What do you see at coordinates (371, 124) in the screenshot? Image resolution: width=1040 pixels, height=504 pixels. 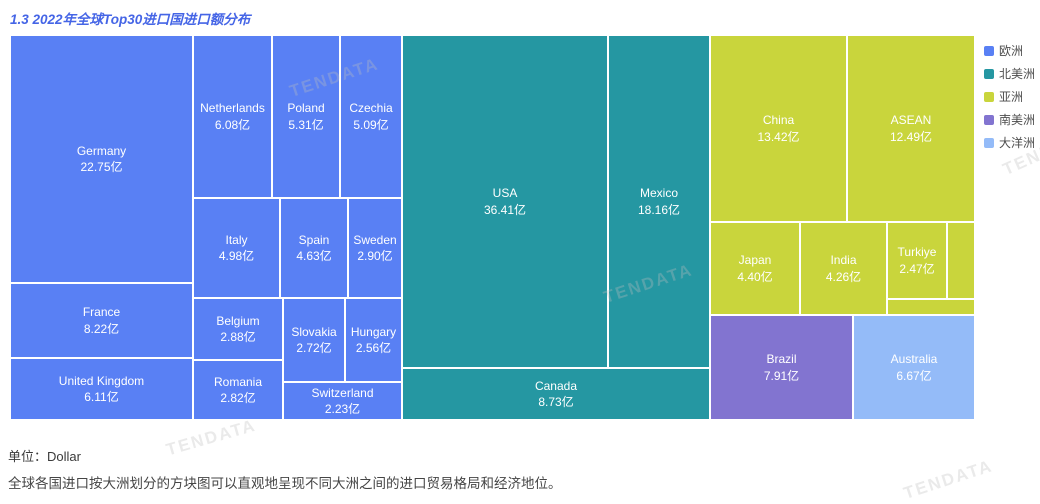 I see `cell-value: 5.09亿` at bounding box center [371, 124].